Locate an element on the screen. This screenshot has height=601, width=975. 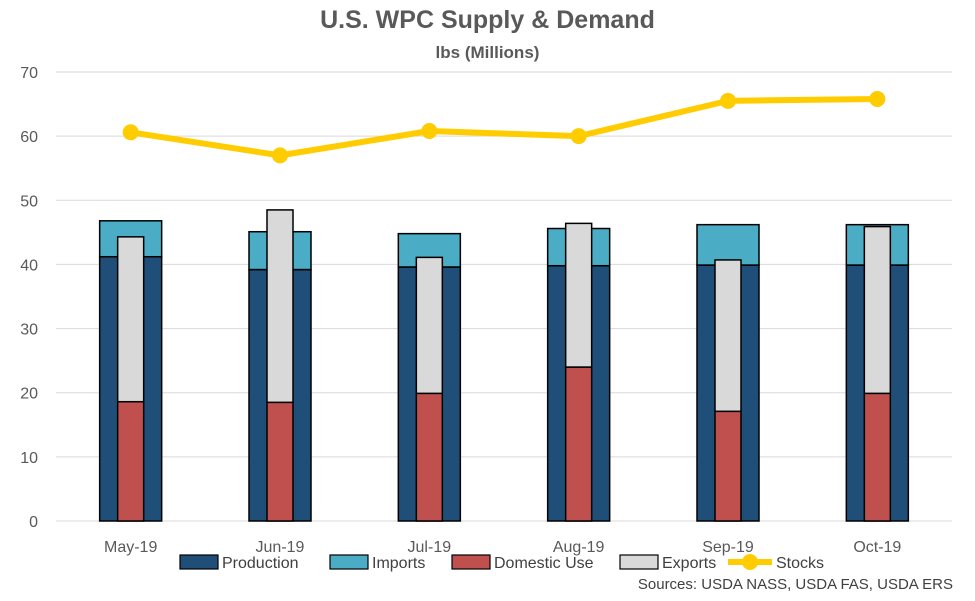
legend-label: Domestic Use is located at coordinates (544, 563).